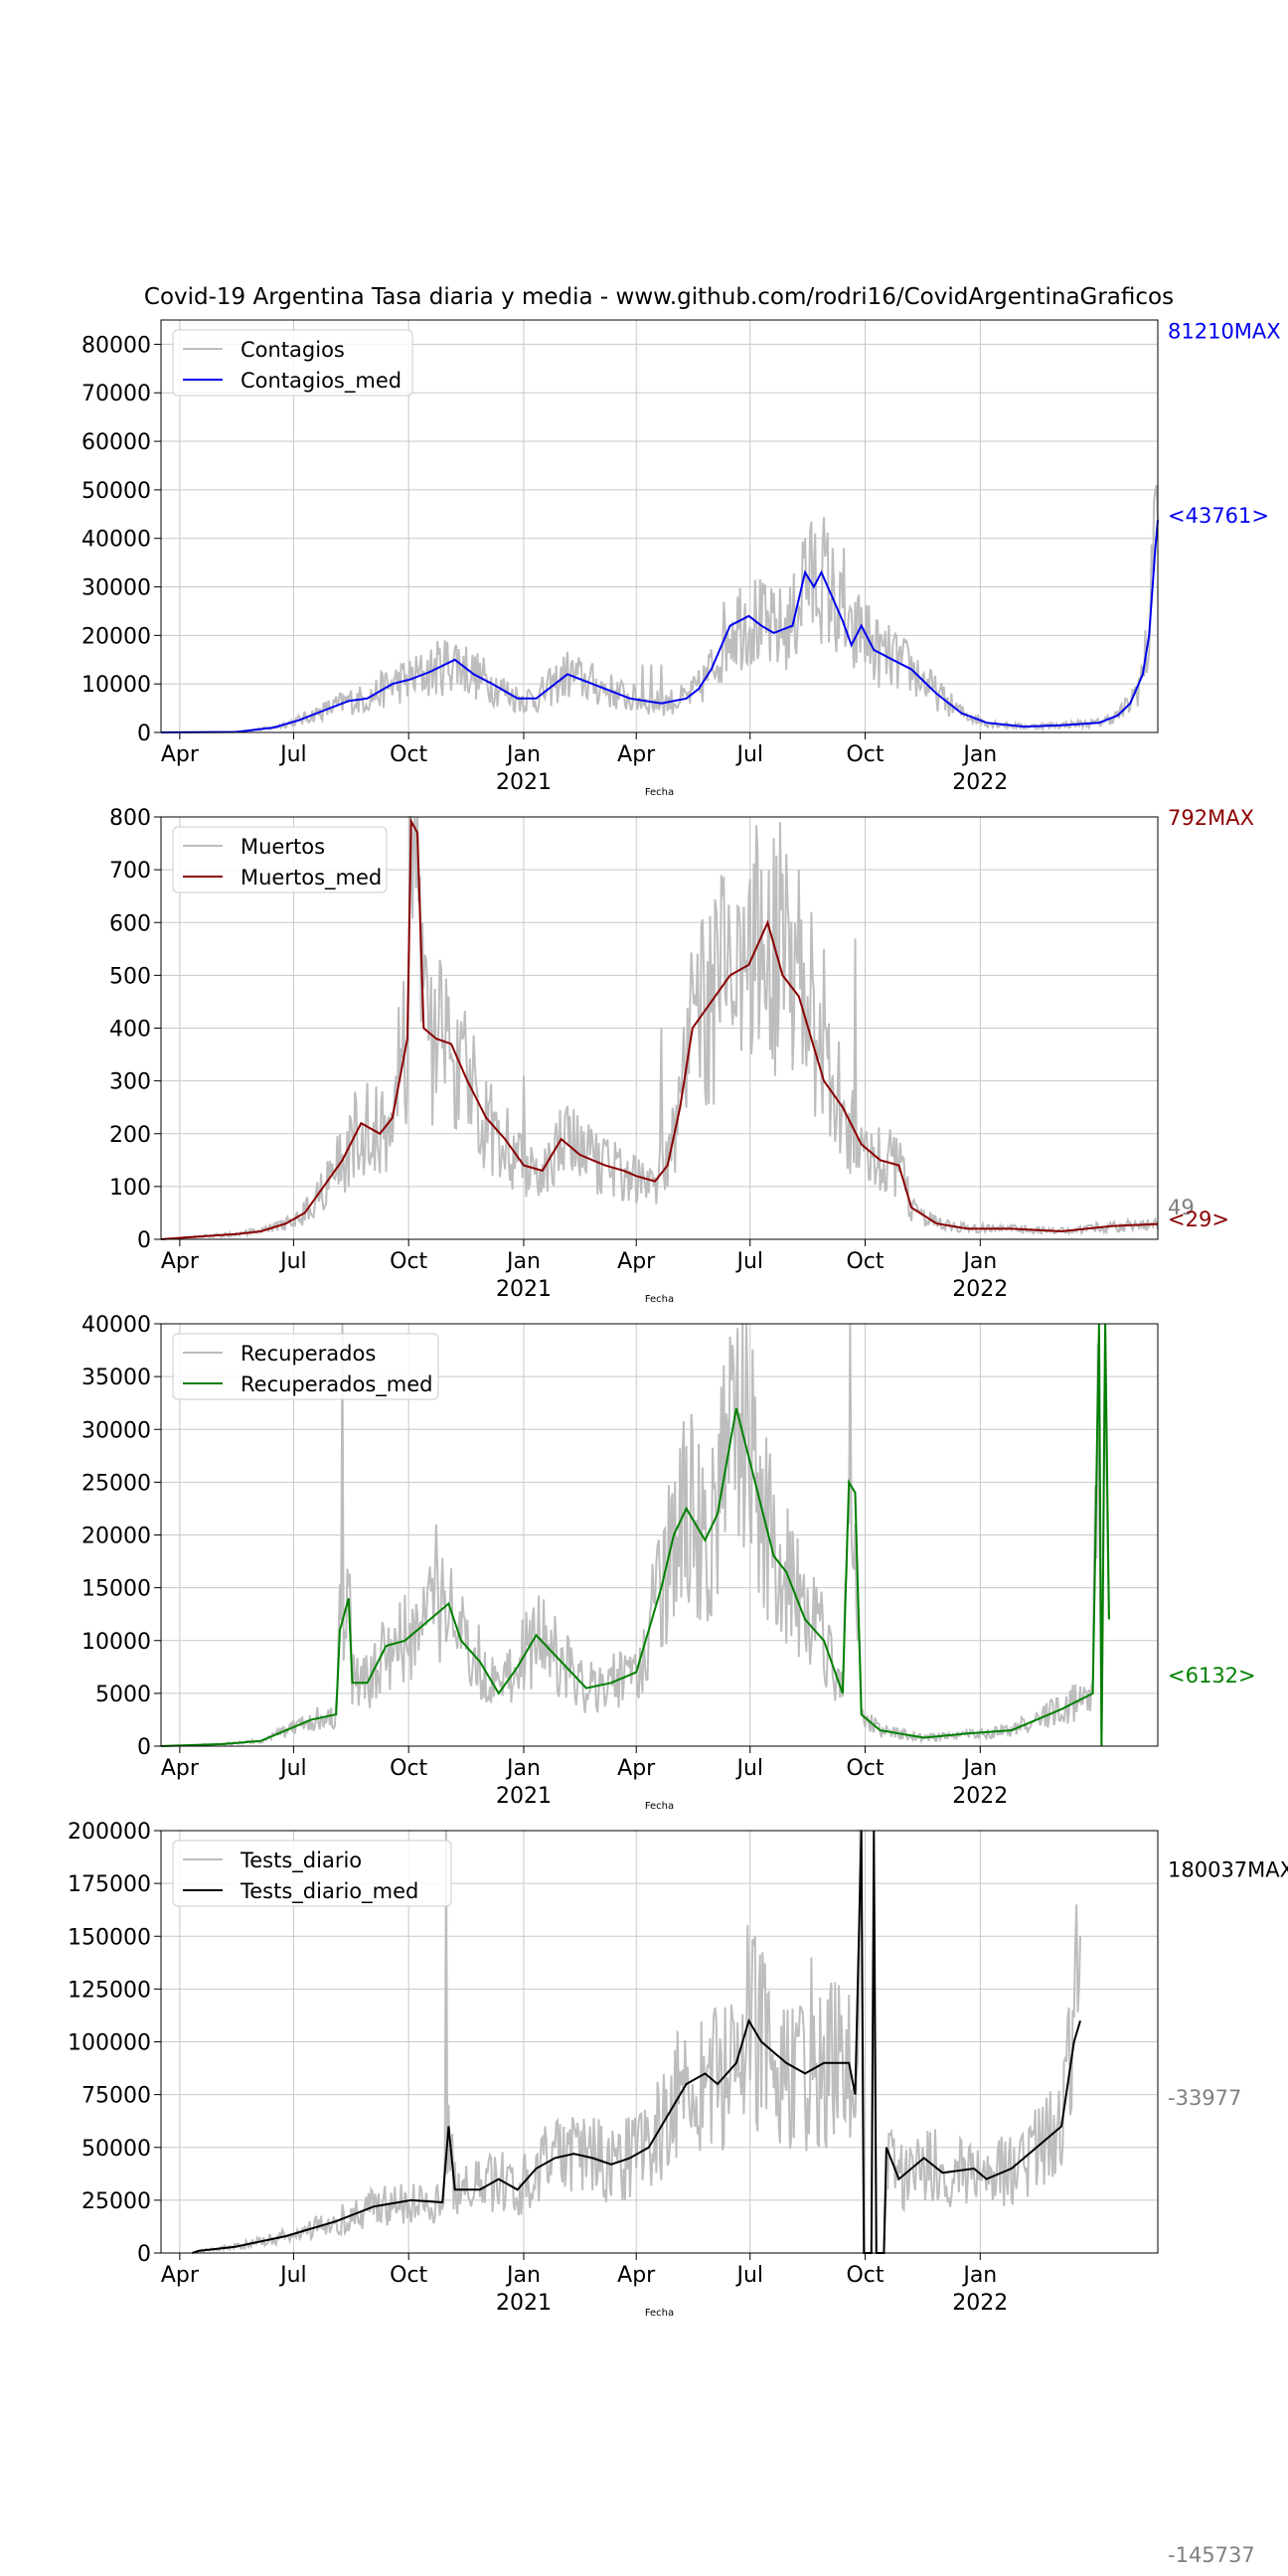 This screenshot has height=2576, width=1288. I want to click on y-tick-label: 10000, so click(116, 1642).